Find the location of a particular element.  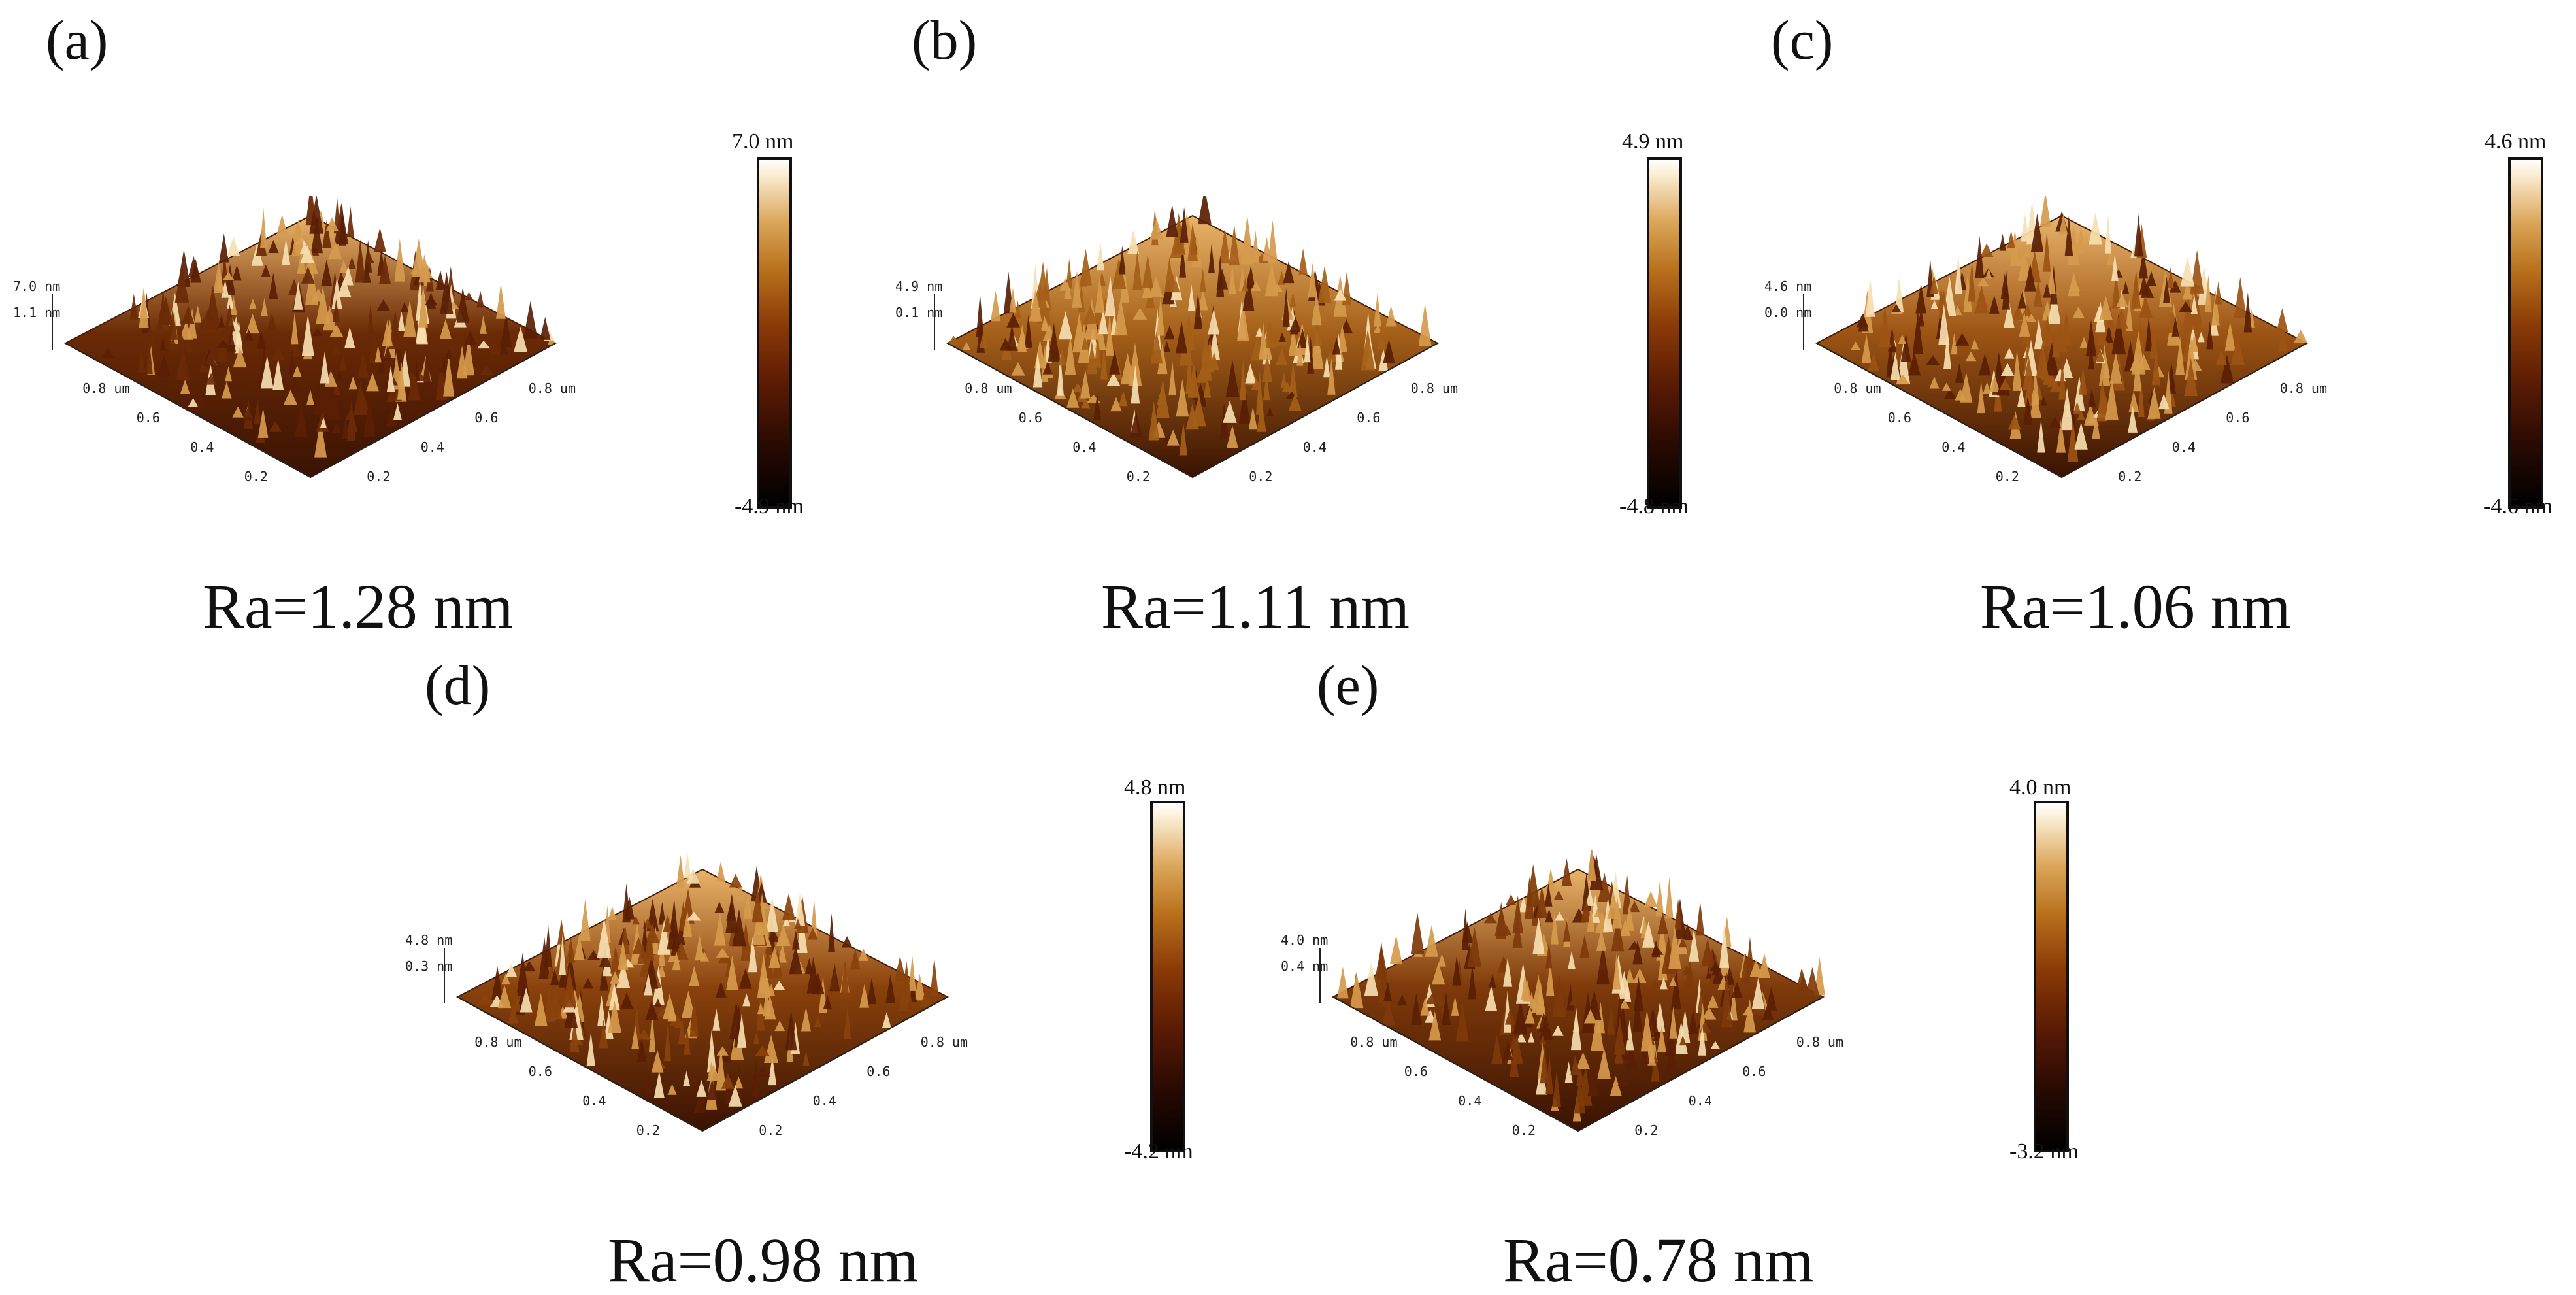

panel-label: (a) is located at coordinates (77, 39).